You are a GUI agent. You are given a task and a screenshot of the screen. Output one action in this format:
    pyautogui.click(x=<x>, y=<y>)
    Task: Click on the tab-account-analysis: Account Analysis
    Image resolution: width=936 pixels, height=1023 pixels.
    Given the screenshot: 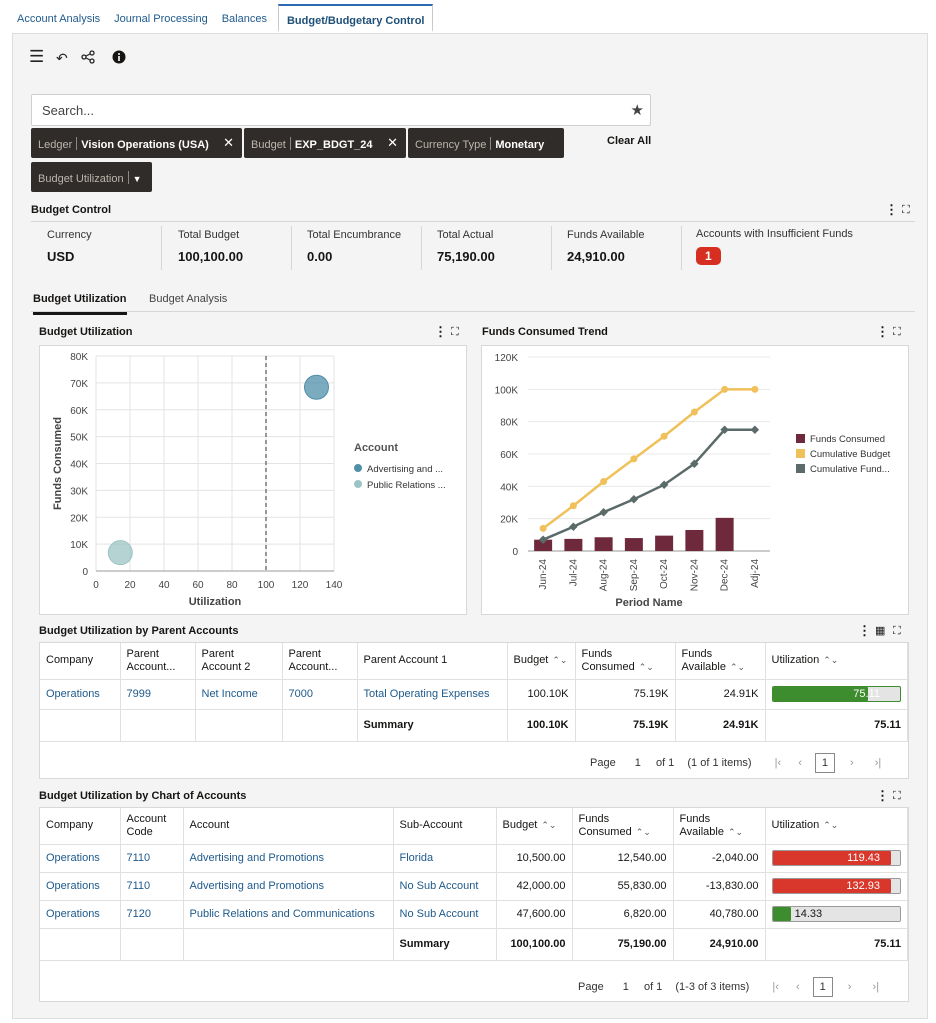 What is the action you would take?
    pyautogui.click(x=59, y=19)
    